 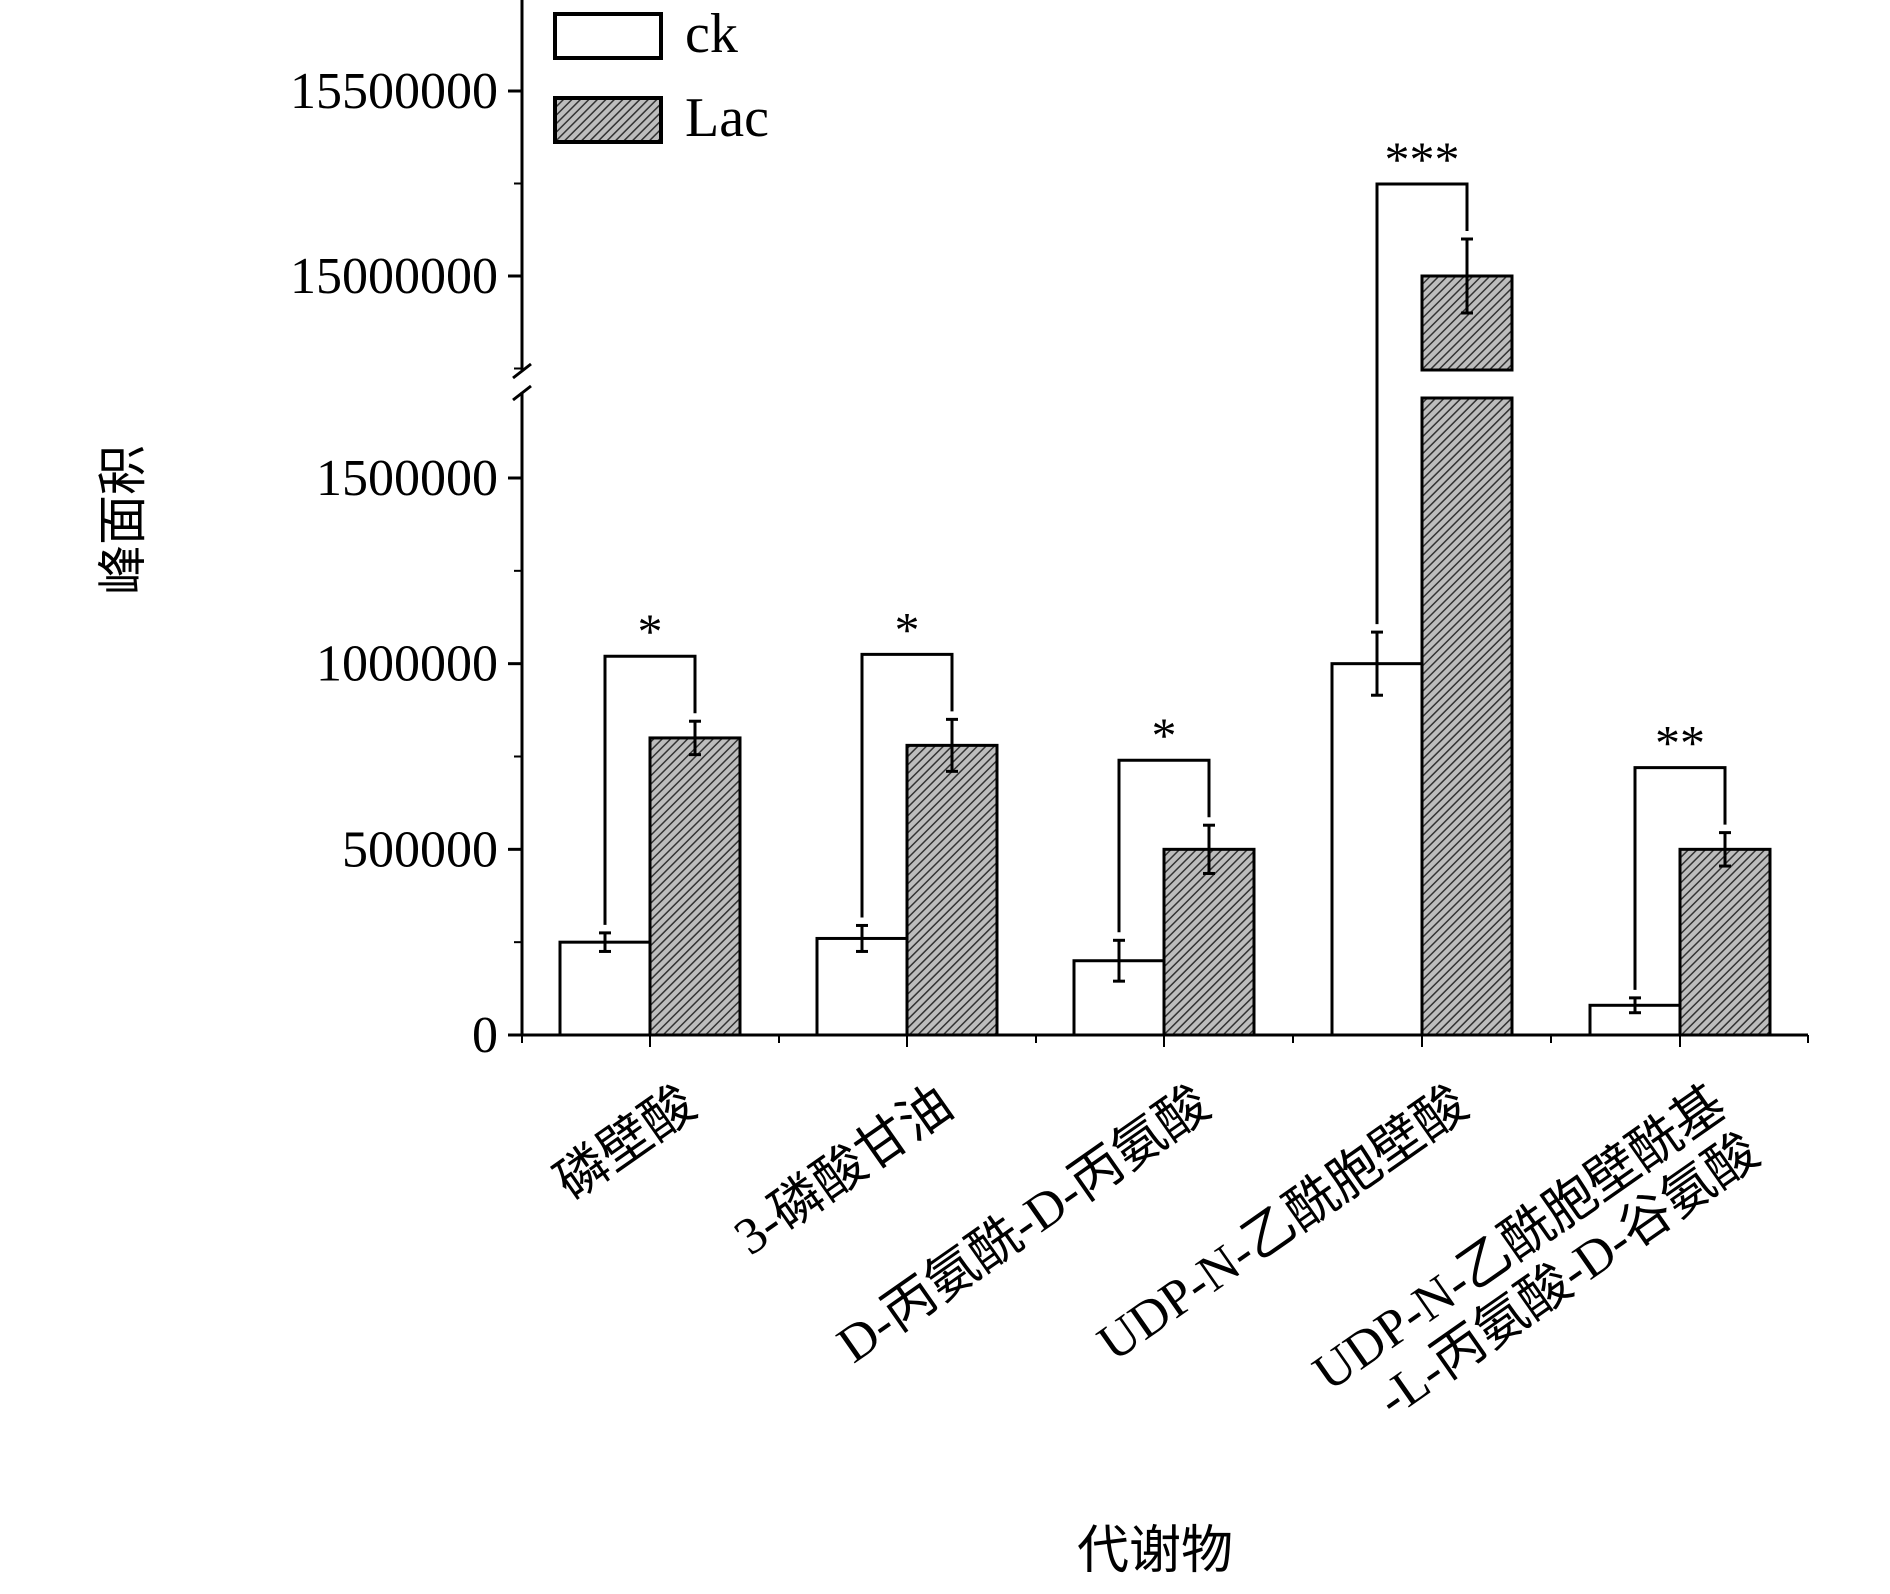 I want to click on x-tick-label-group: 磷壁酸, so click(x=625, y=1144).